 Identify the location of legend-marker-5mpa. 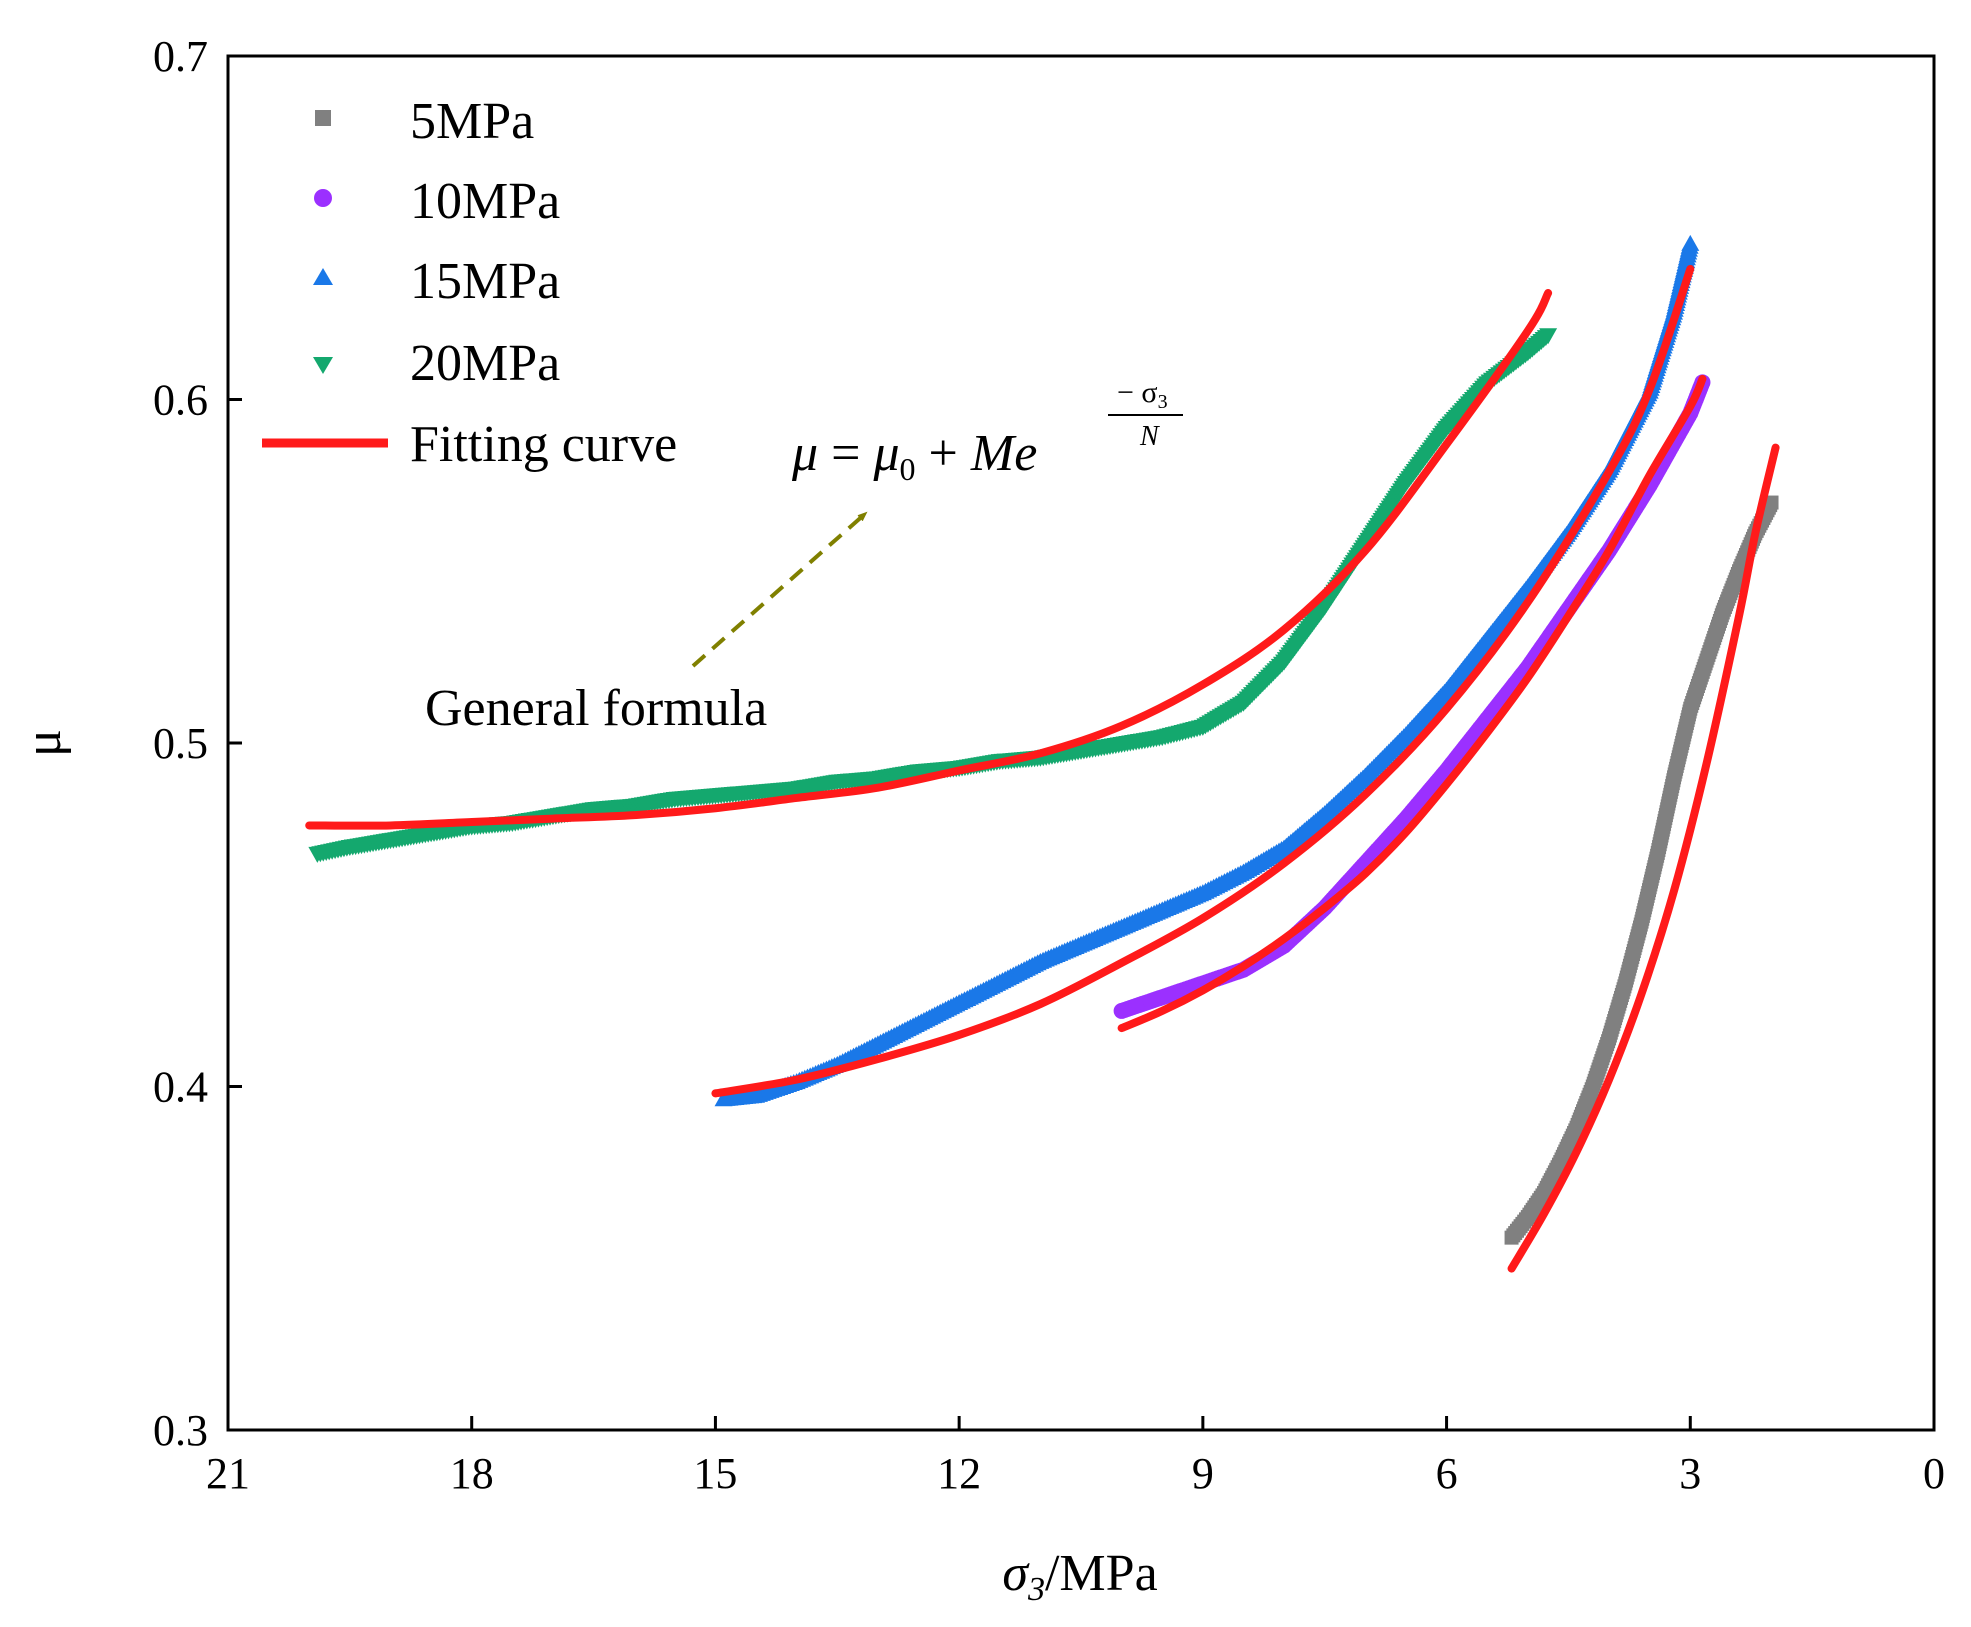
(323, 118).